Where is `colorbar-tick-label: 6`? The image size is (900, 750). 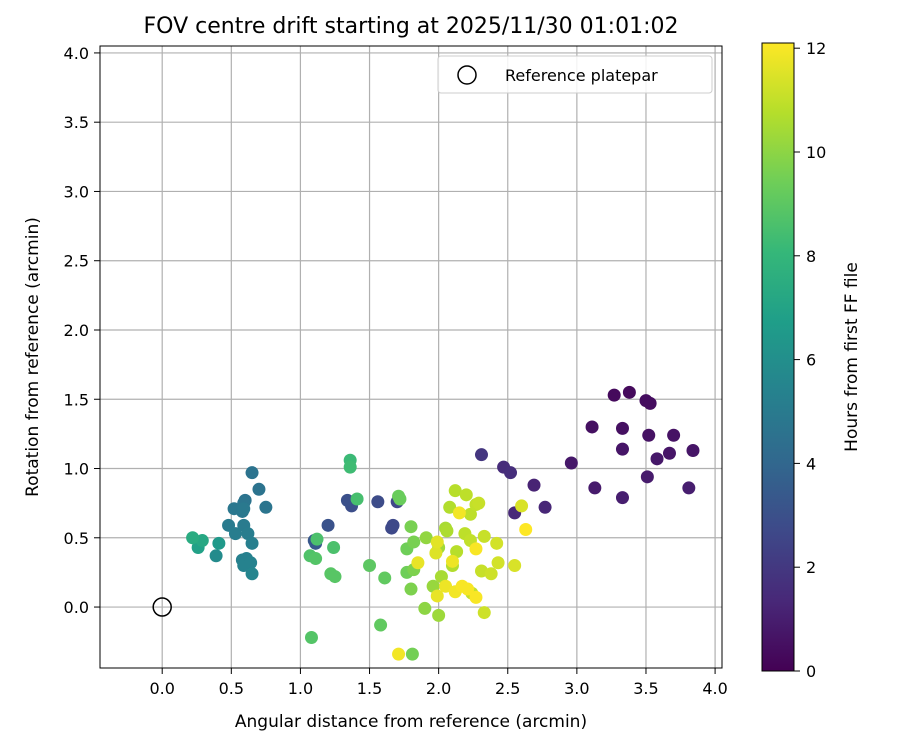 colorbar-tick-label: 6 is located at coordinates (811, 360).